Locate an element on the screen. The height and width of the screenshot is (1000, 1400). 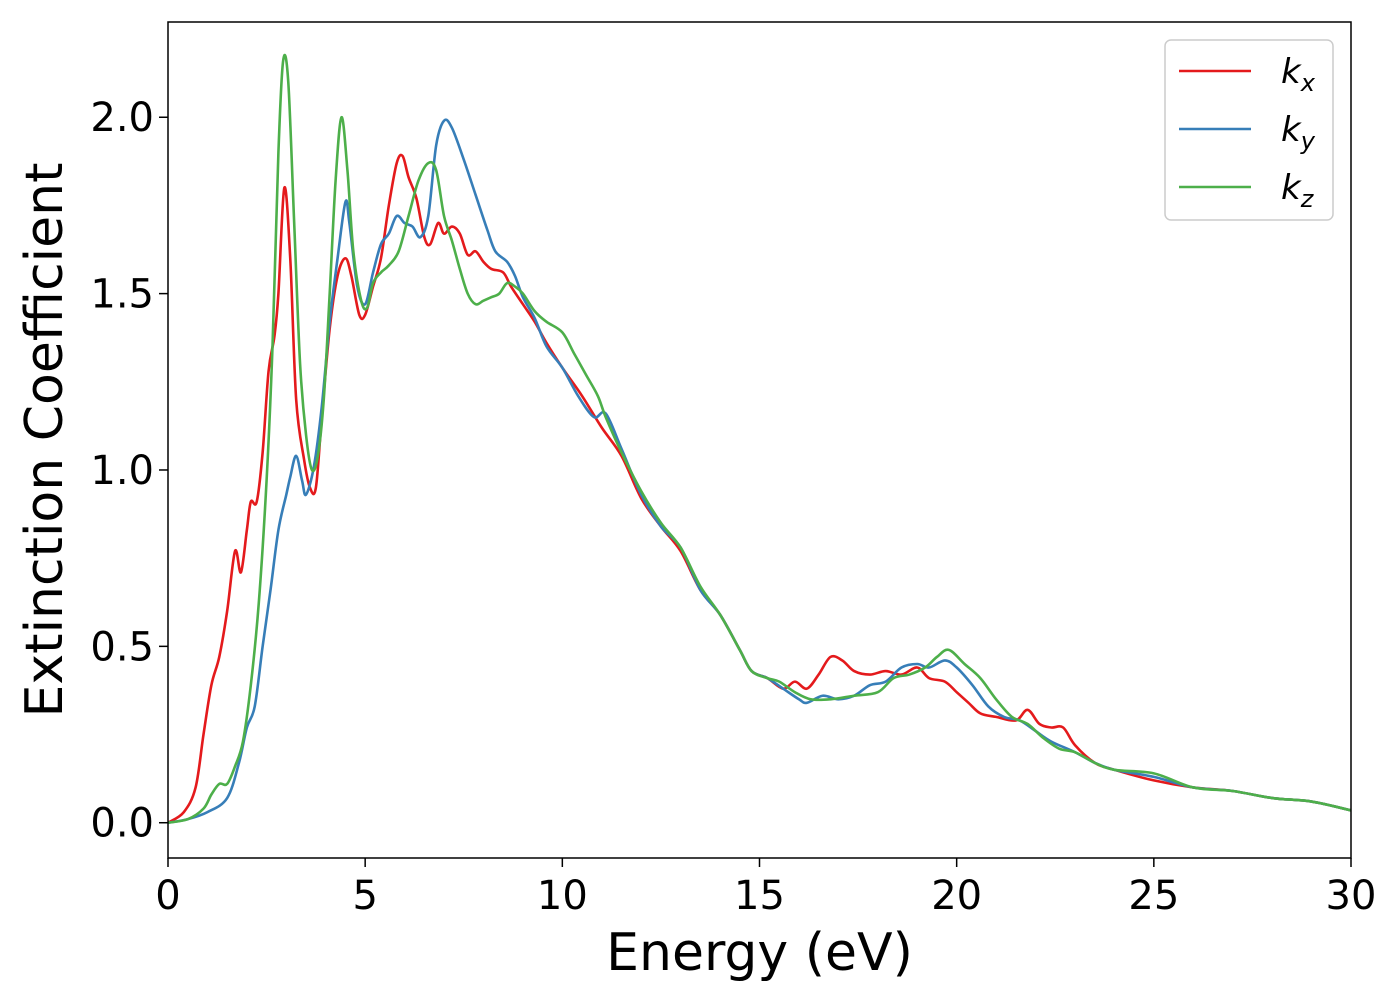
y-tick-label: 2.0 is located at coordinates (122, 118).